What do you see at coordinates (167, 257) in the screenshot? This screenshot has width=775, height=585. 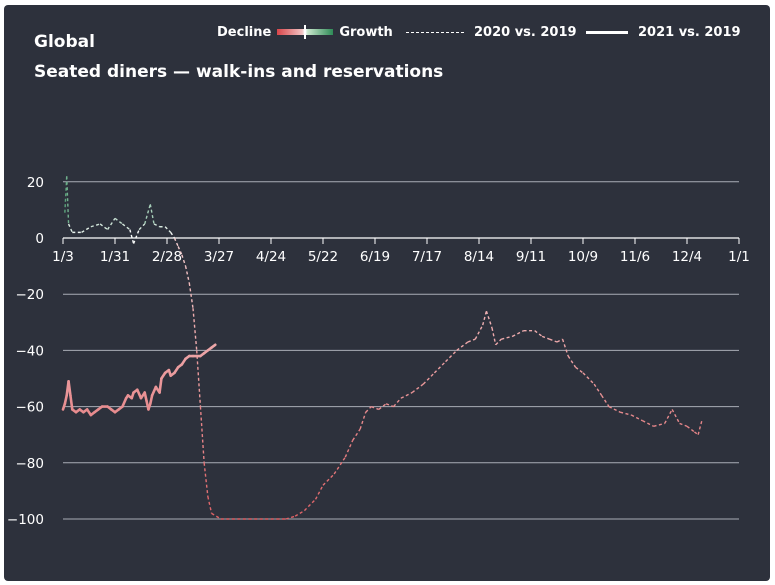 I see `x-tick-label-2: 2/28` at bounding box center [167, 257].